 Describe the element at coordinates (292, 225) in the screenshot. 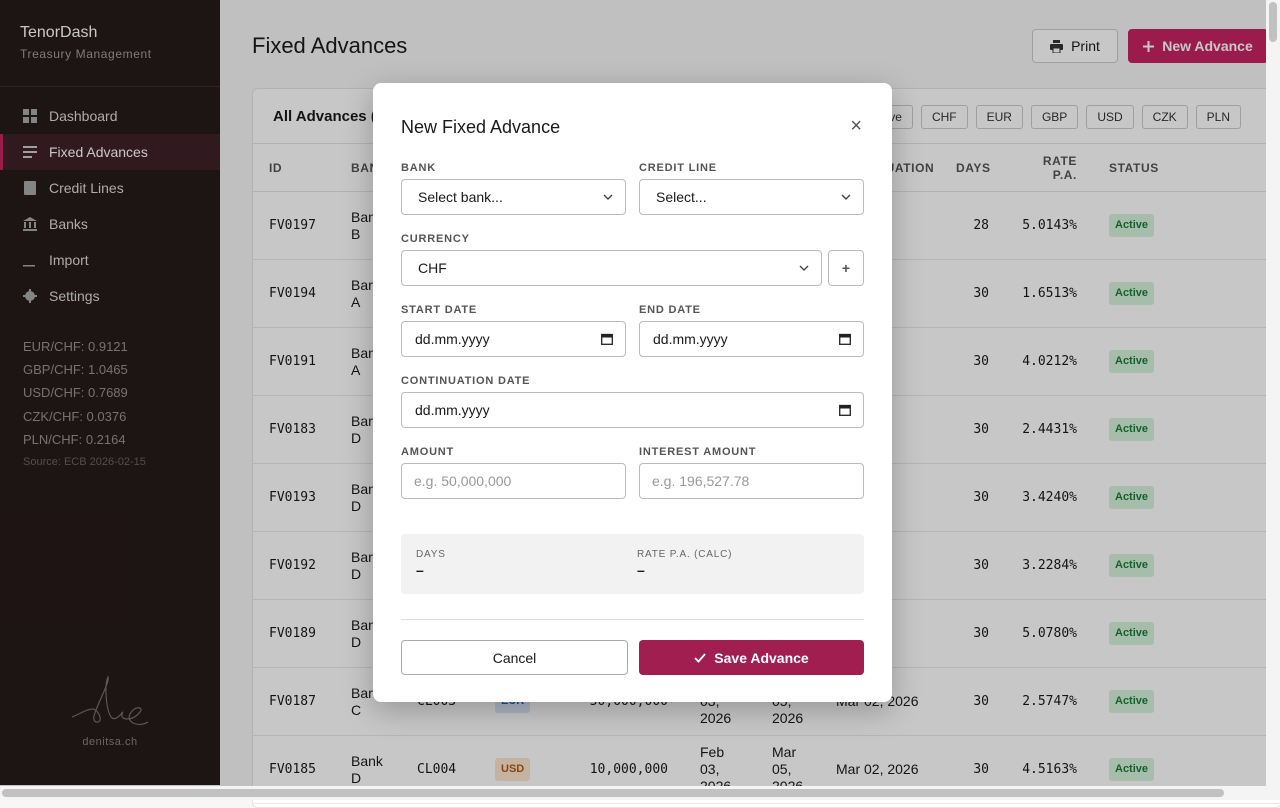

I see `cell-text: FV0197` at that location.